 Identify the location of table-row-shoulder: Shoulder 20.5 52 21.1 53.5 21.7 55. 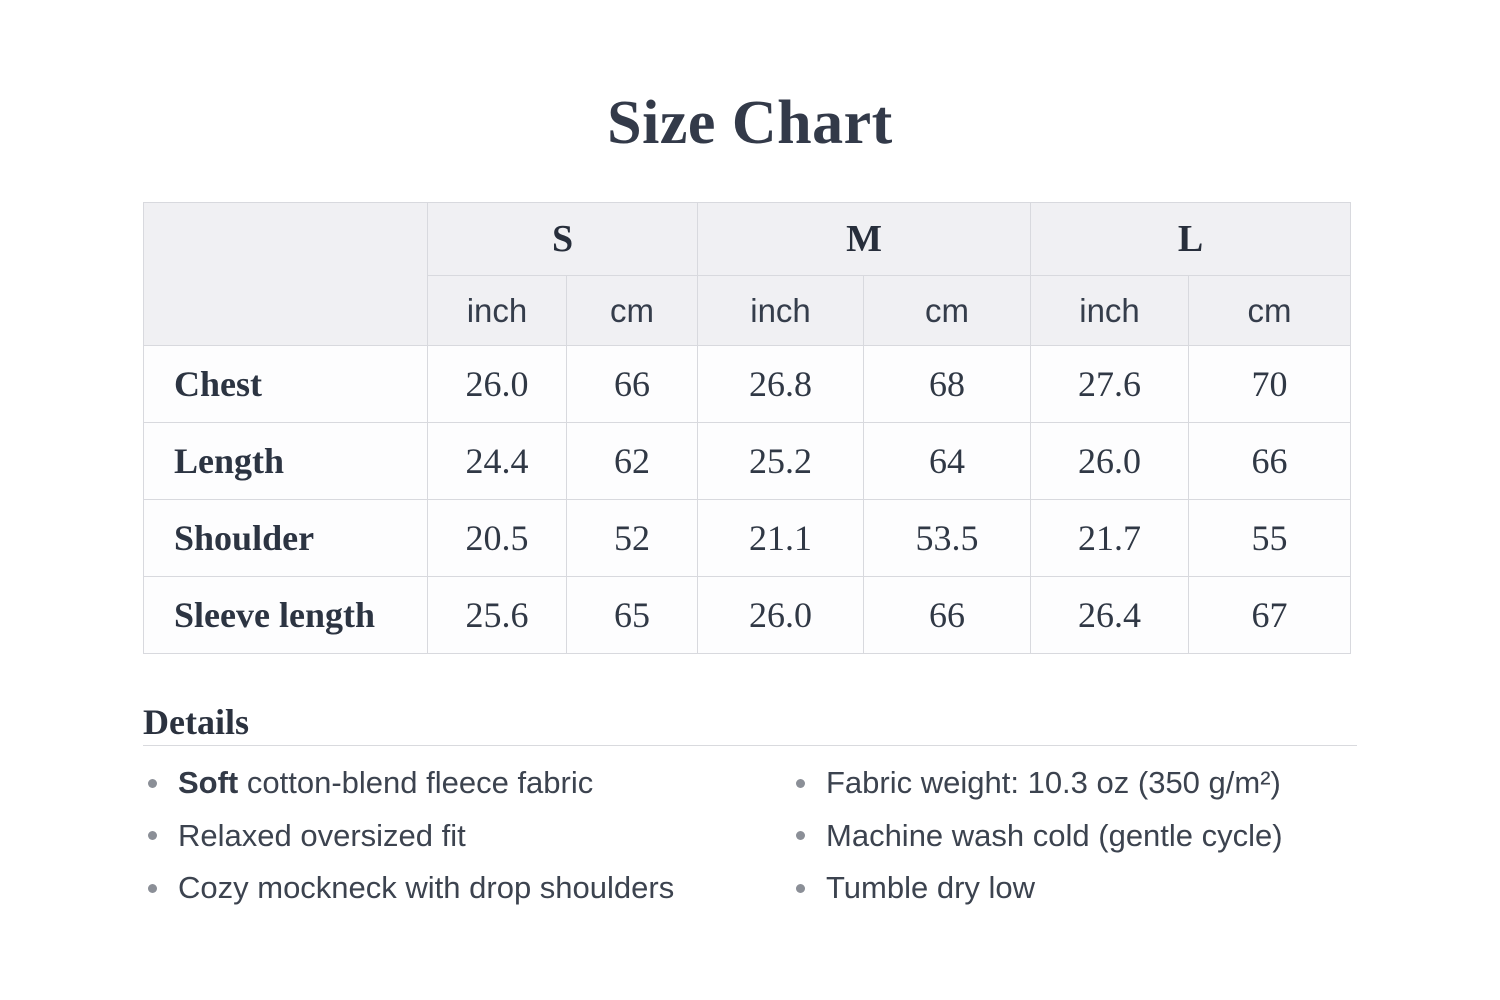
(747, 538).